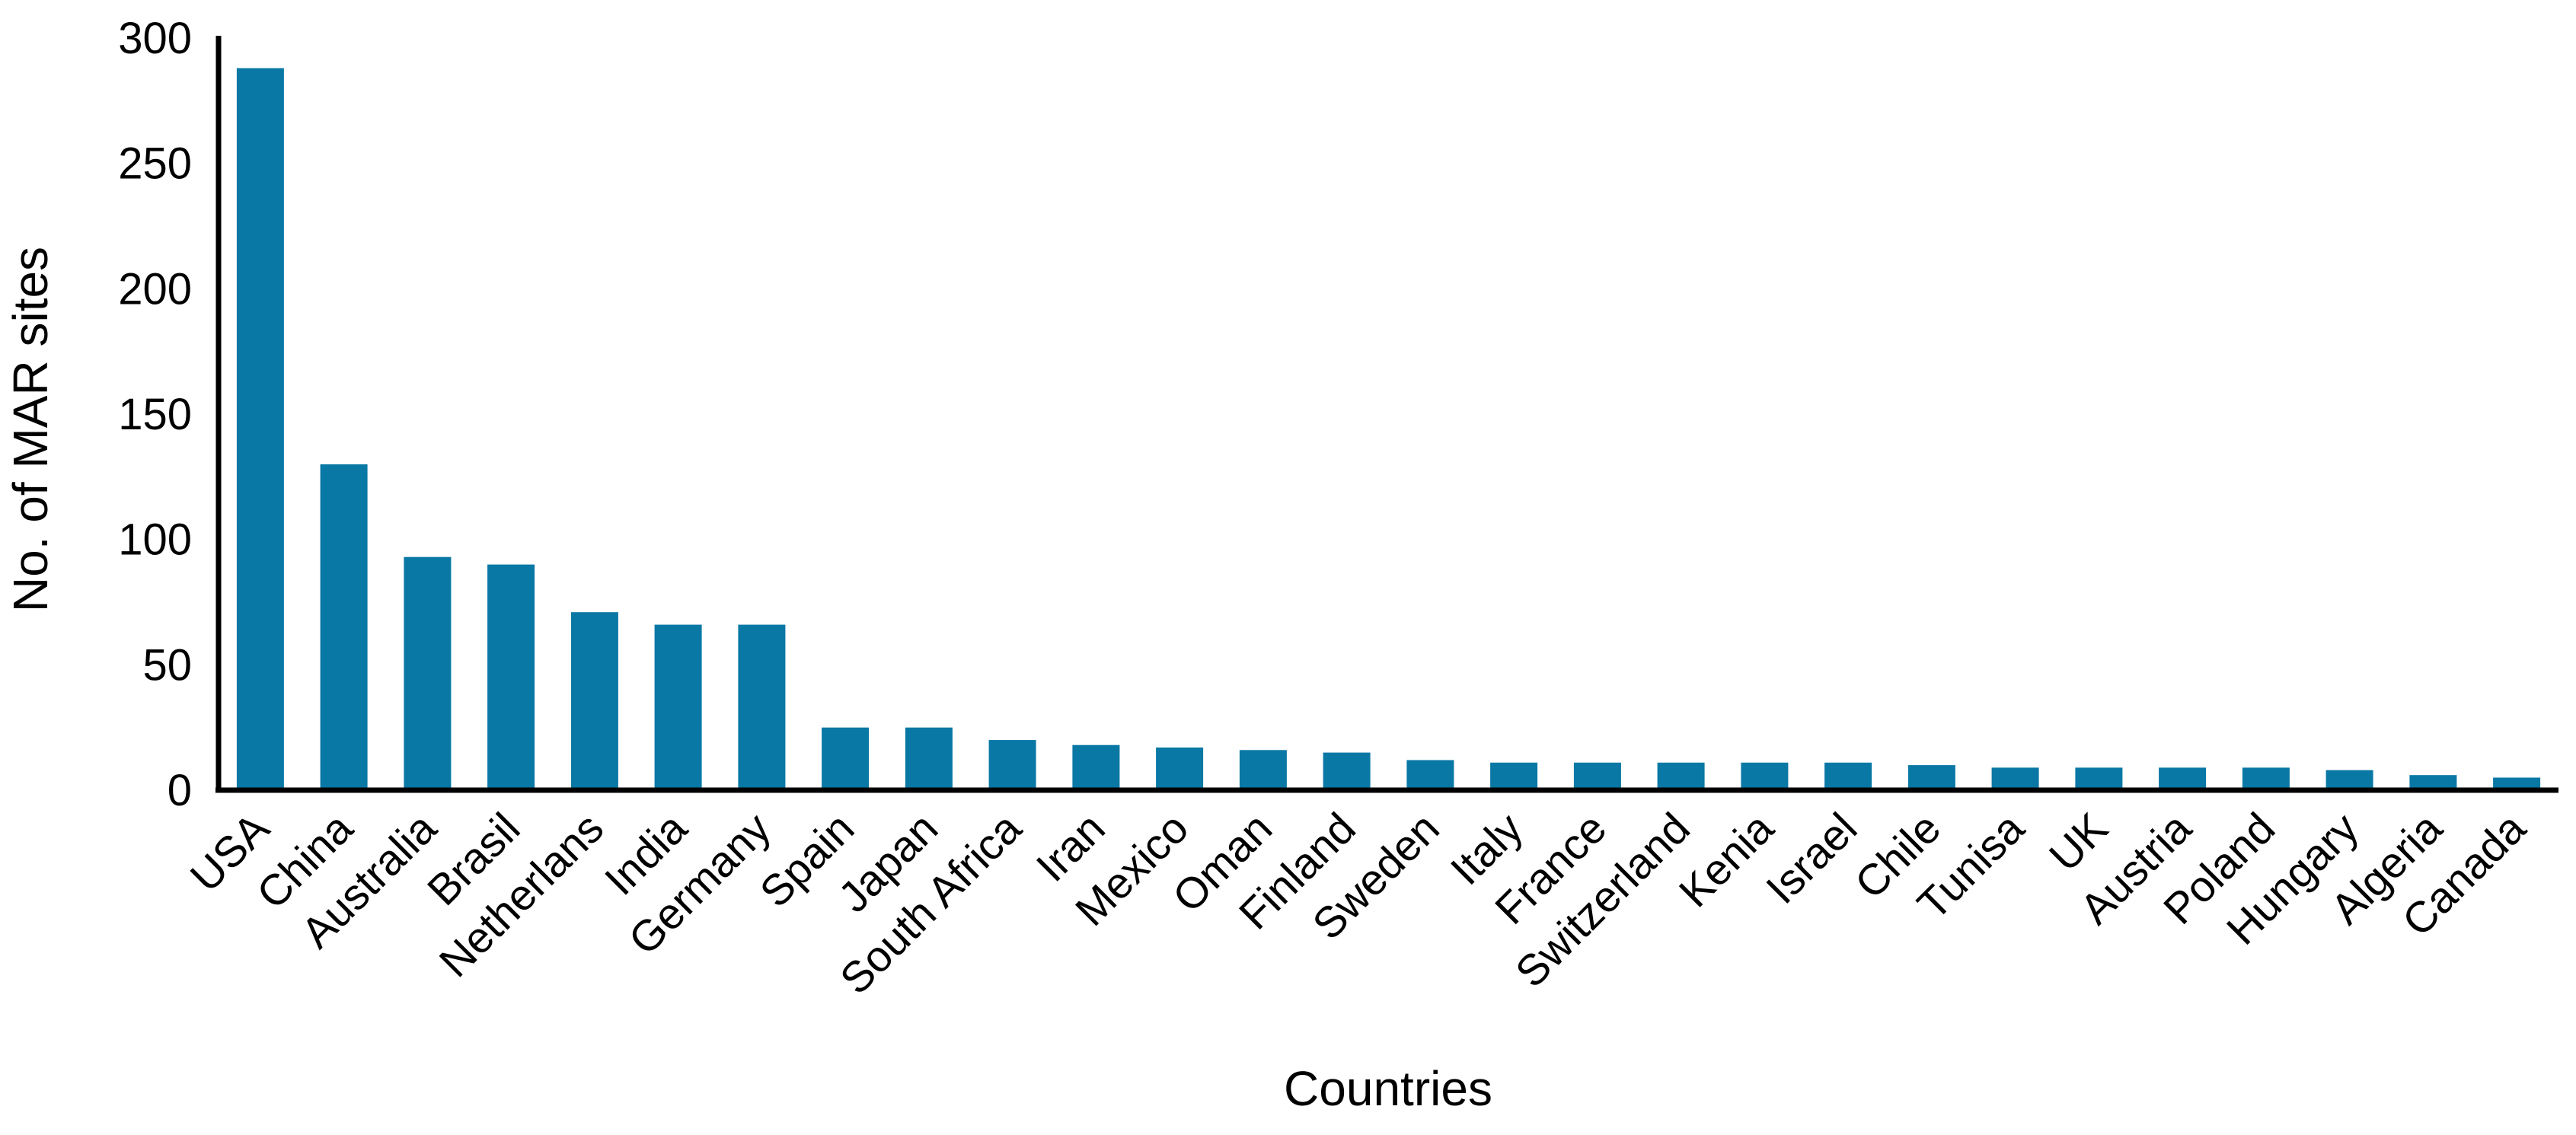 This screenshot has width=2576, height=1135. What do you see at coordinates (344, 627) in the screenshot?
I see `bar-china` at bounding box center [344, 627].